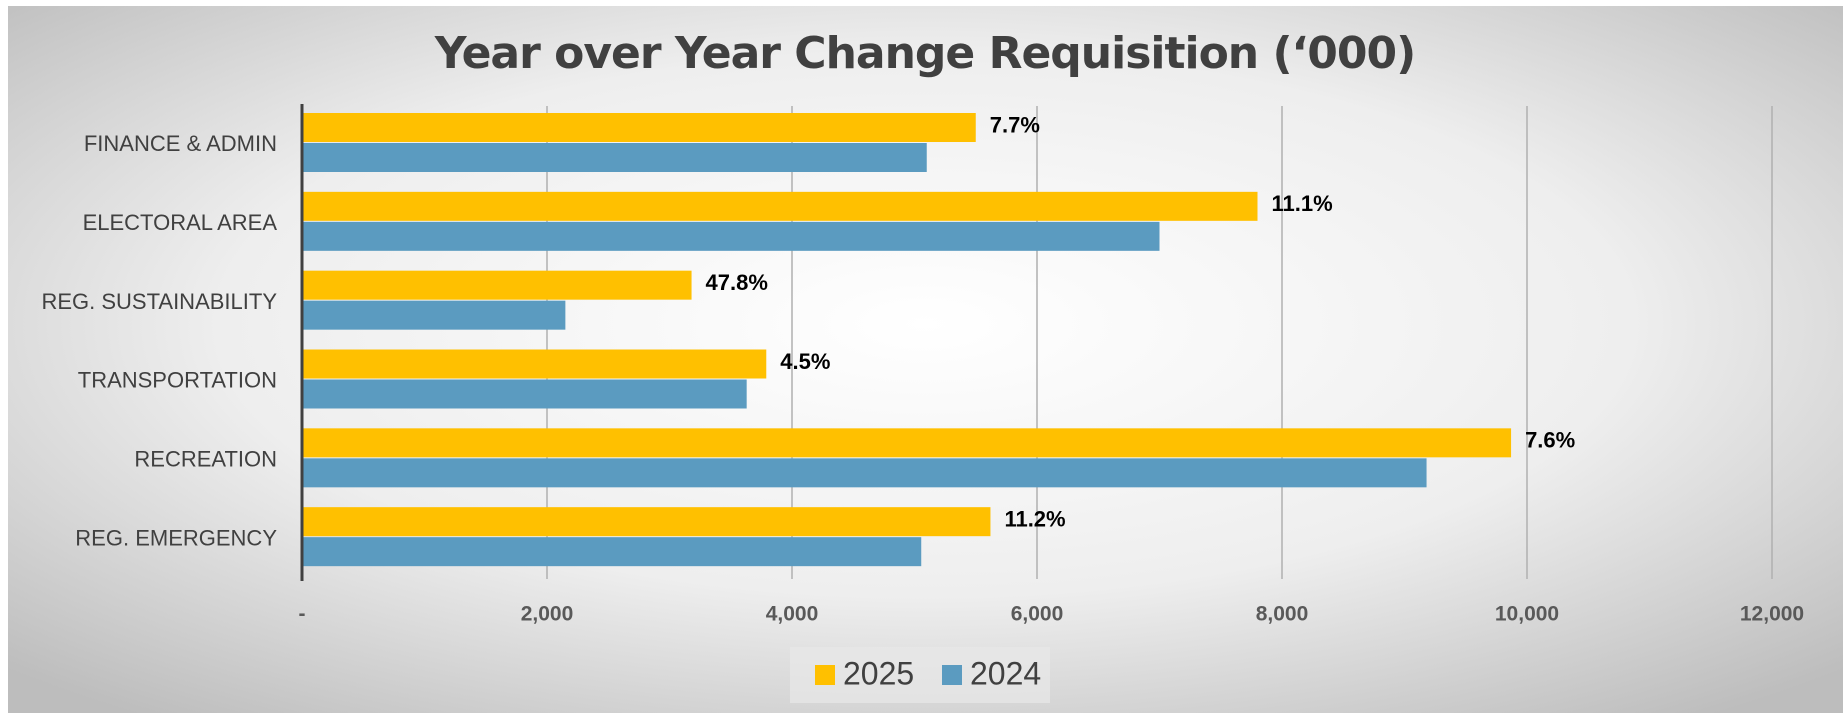  What do you see at coordinates (1772, 614) in the screenshot?
I see `x-tick-label: 12,000` at bounding box center [1772, 614].